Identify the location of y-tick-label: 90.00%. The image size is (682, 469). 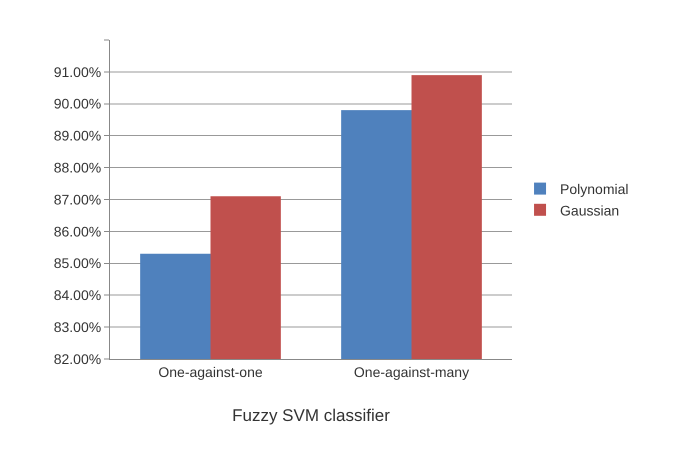
(78, 104).